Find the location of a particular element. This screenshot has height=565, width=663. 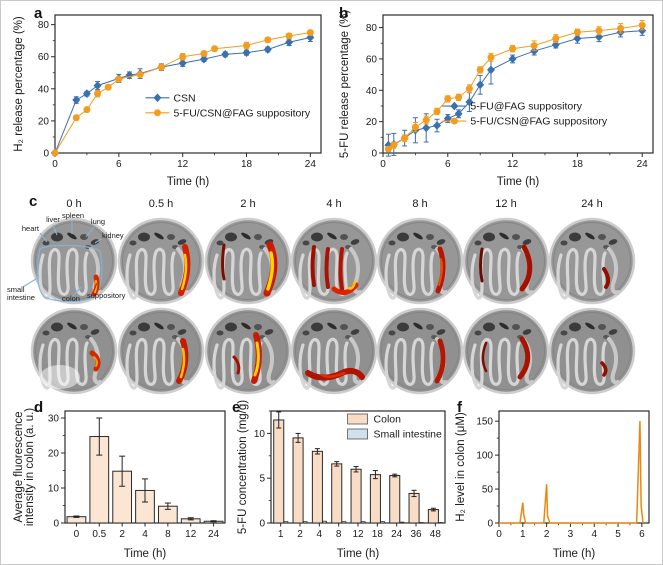

h2-spike-trace is located at coordinates (571, 472).